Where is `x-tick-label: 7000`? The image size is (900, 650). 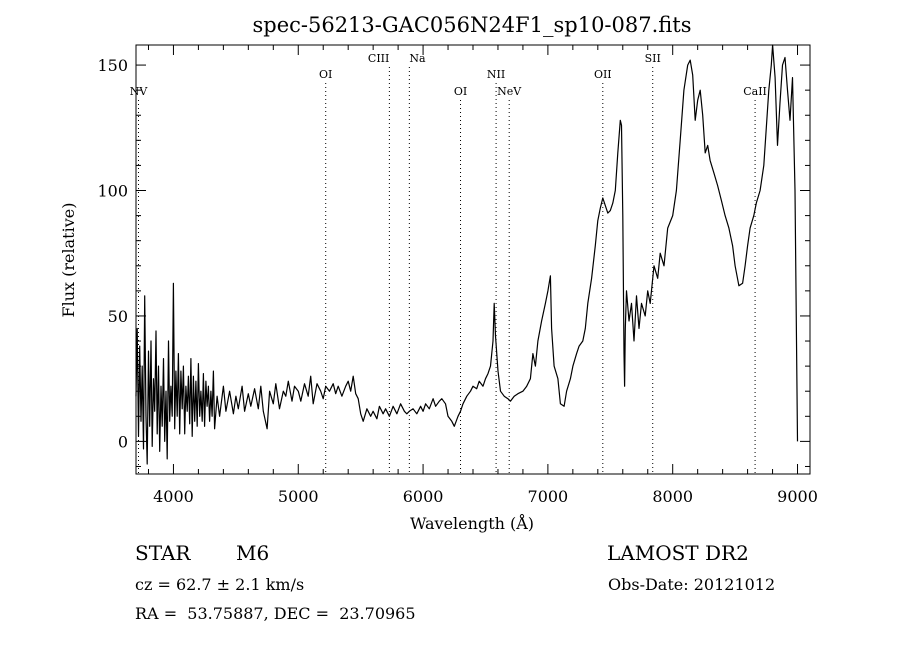 x-tick-label: 7000 is located at coordinates (548, 496).